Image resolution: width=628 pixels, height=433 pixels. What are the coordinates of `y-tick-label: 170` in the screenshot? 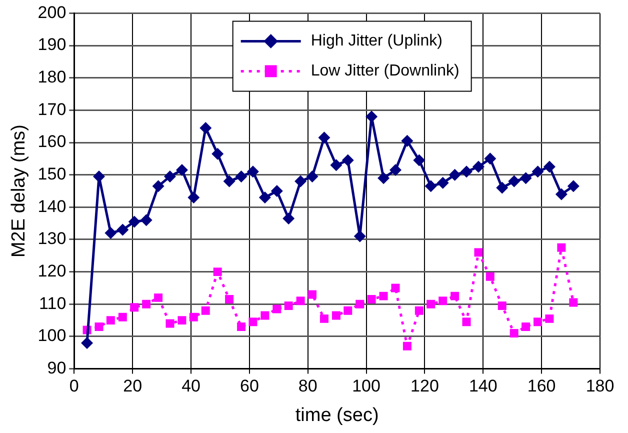 It's located at (52, 109).